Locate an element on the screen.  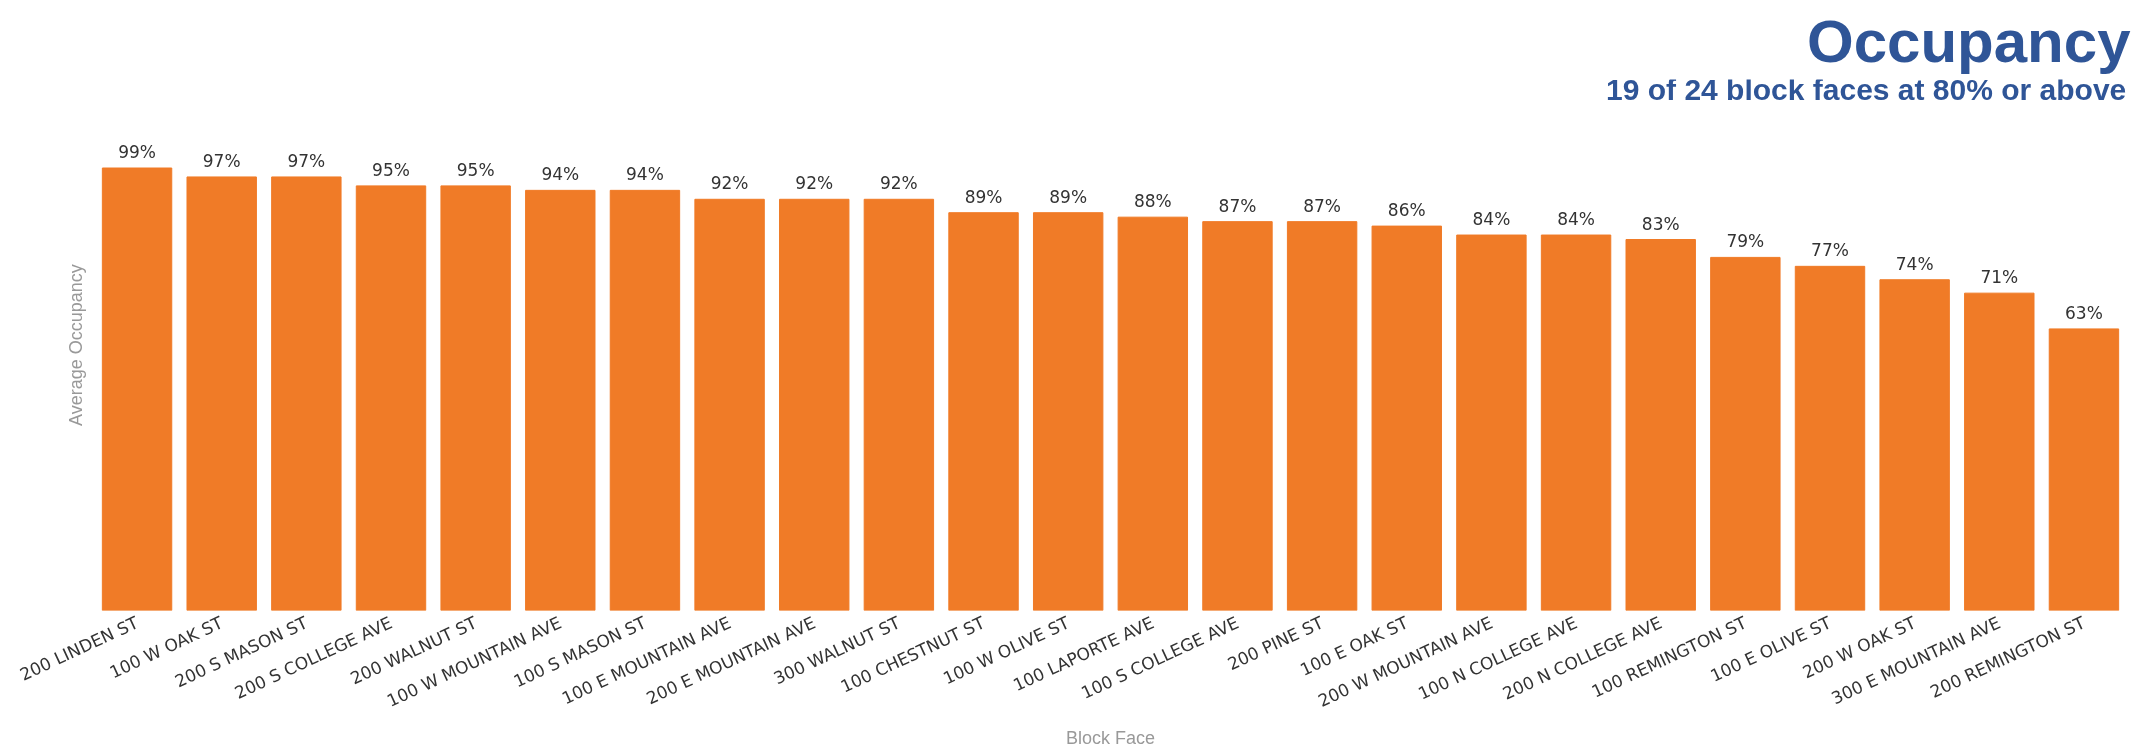
data-label: 79% is located at coordinates (1745, 241).